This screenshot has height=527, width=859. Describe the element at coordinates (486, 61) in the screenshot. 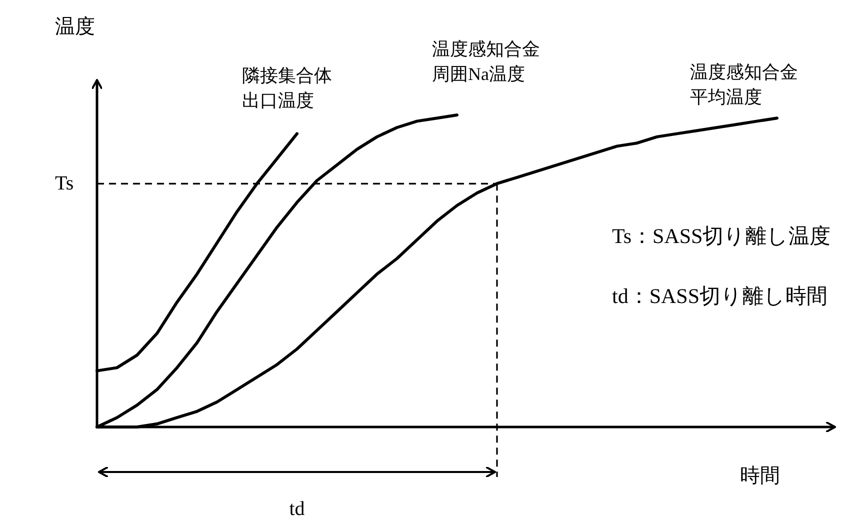

I see `series-label: 温度感知合金周囲Na温度` at that location.